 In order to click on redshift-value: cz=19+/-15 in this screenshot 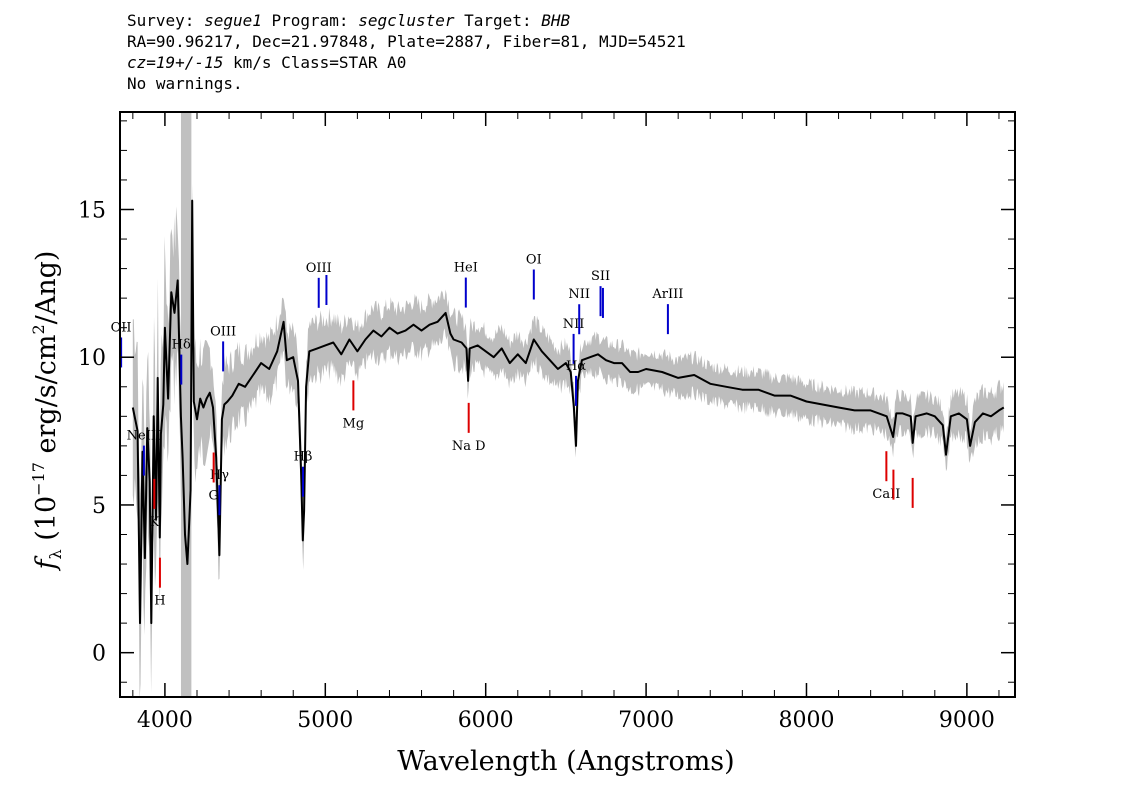, I will do `click(175, 62)`.